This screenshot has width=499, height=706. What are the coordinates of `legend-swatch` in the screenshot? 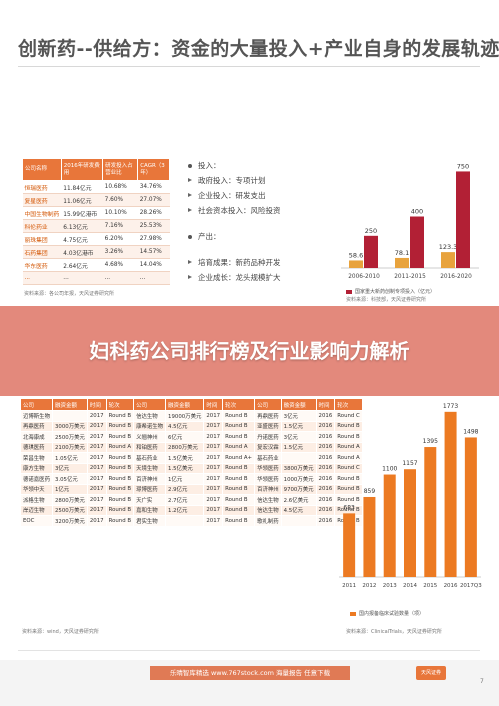 It's located at (349, 291).